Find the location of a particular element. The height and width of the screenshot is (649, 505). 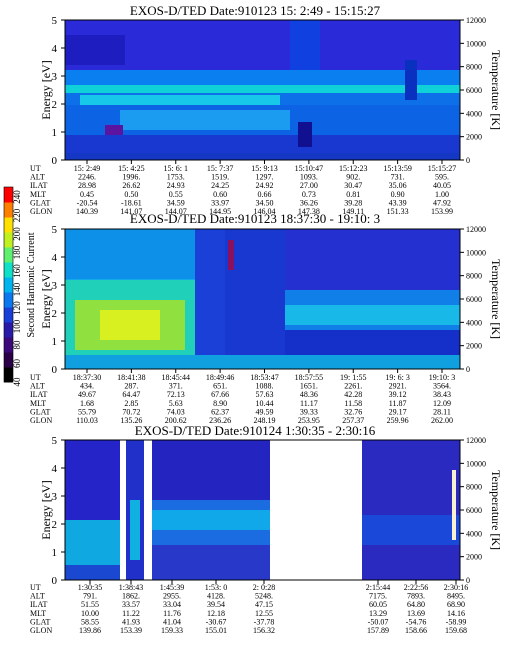

column-value: 248.19 is located at coordinates (265, 420).